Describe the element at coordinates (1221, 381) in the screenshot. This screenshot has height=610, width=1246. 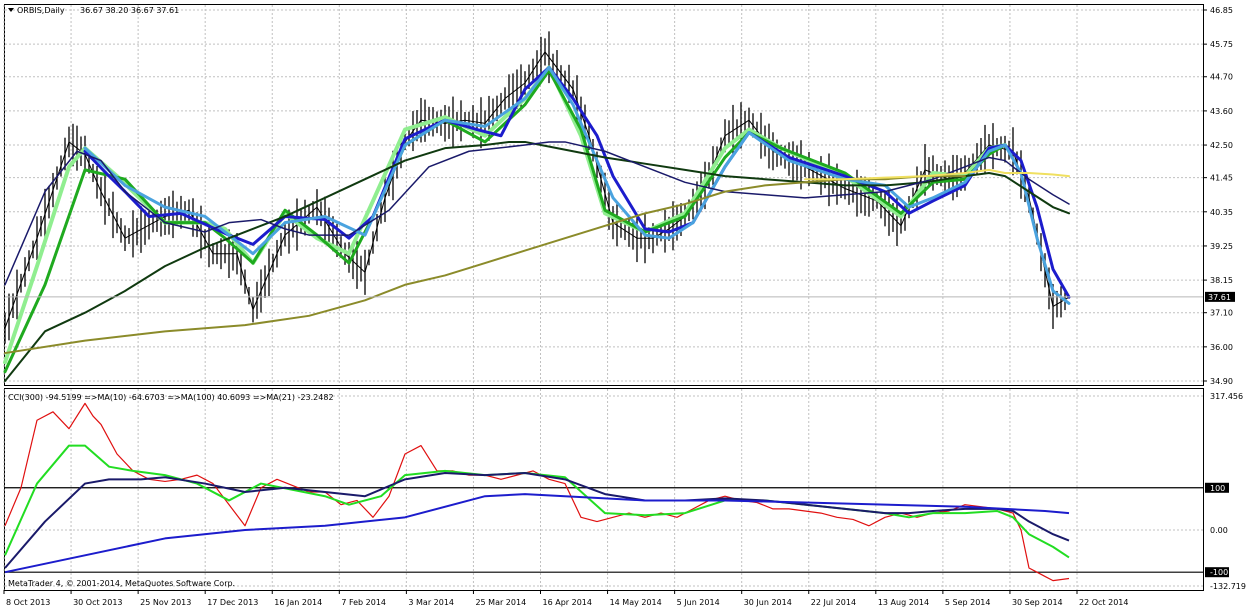
I see `price-y-tick-label: 34.90` at that location.